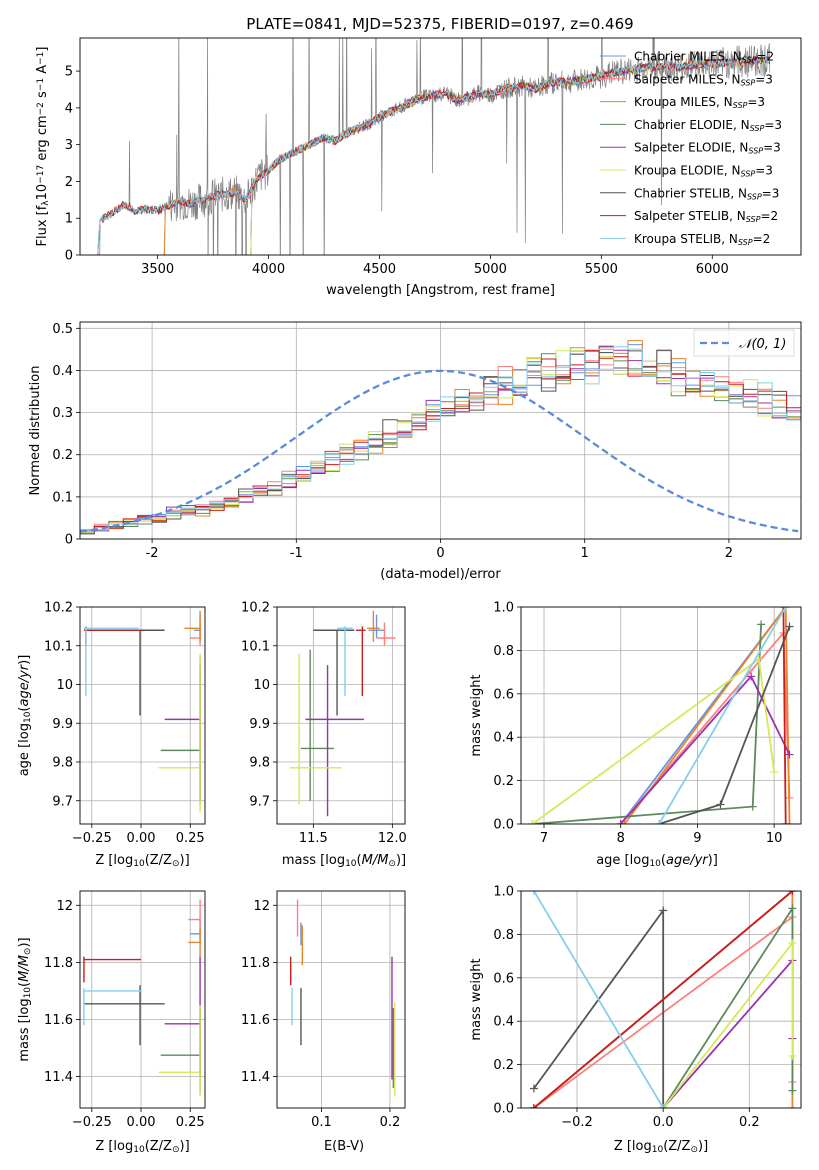 The height and width of the screenshot is (1170, 819). I want to click on x-axis-label: Z [log10(Z/Z⊙)], so click(142, 861).